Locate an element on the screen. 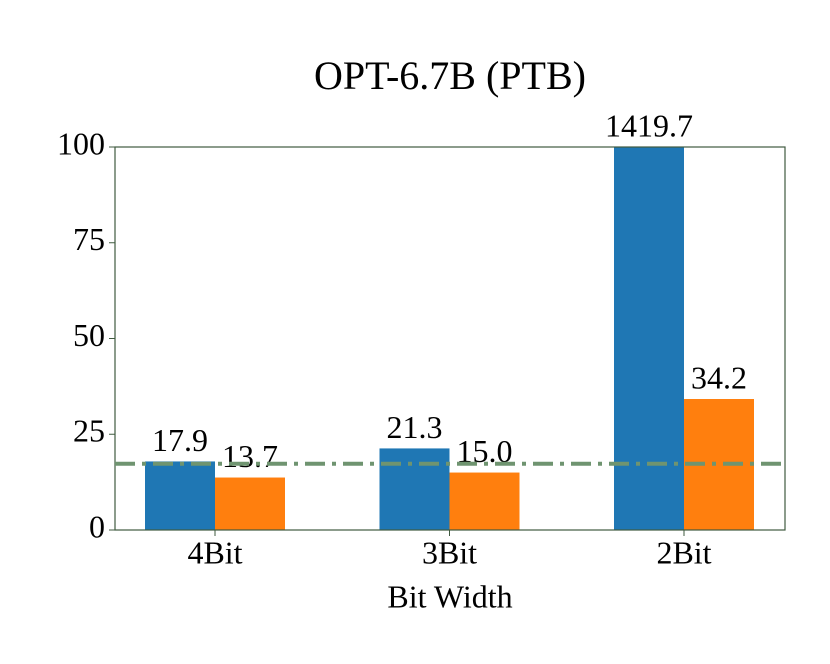 Image resolution: width=830 pixels, height=664 pixels. x-tick-label: 2Bit is located at coordinates (683, 552).